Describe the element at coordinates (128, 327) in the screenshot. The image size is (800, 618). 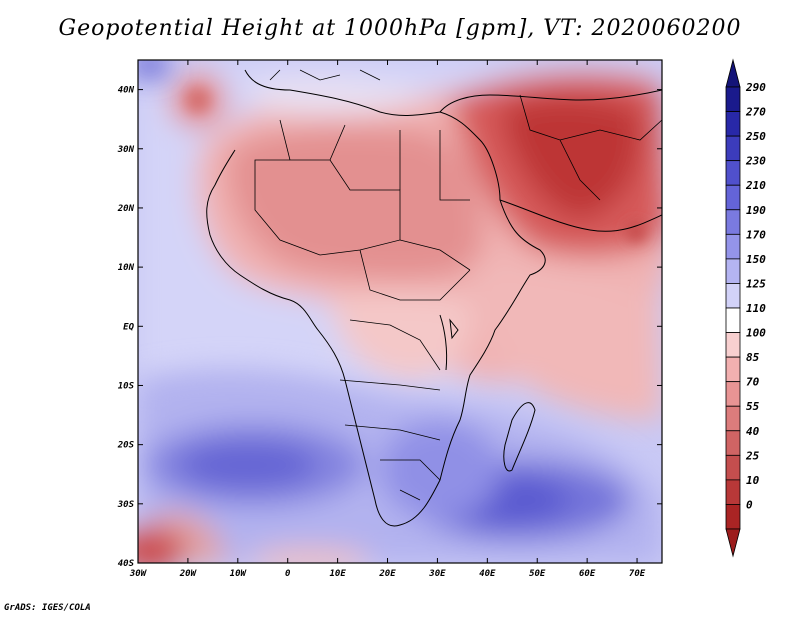
I see `y-tick-label: EQ` at that location.